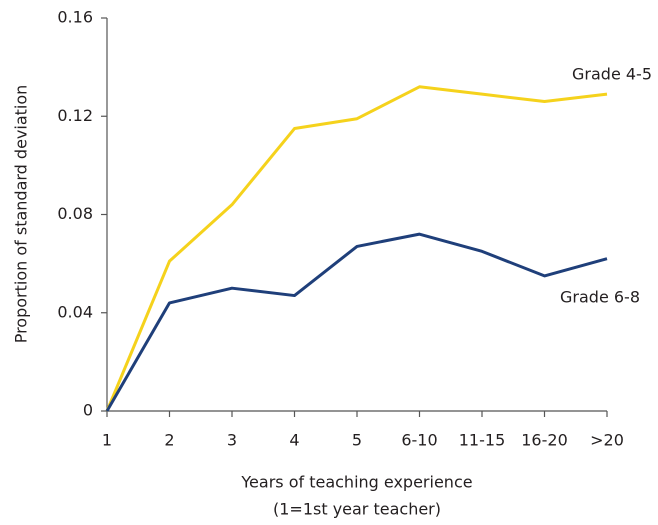 This screenshot has width=658, height=525. Describe the element at coordinates (607, 440) in the screenshot. I see `x-tick-label: >20` at that location.